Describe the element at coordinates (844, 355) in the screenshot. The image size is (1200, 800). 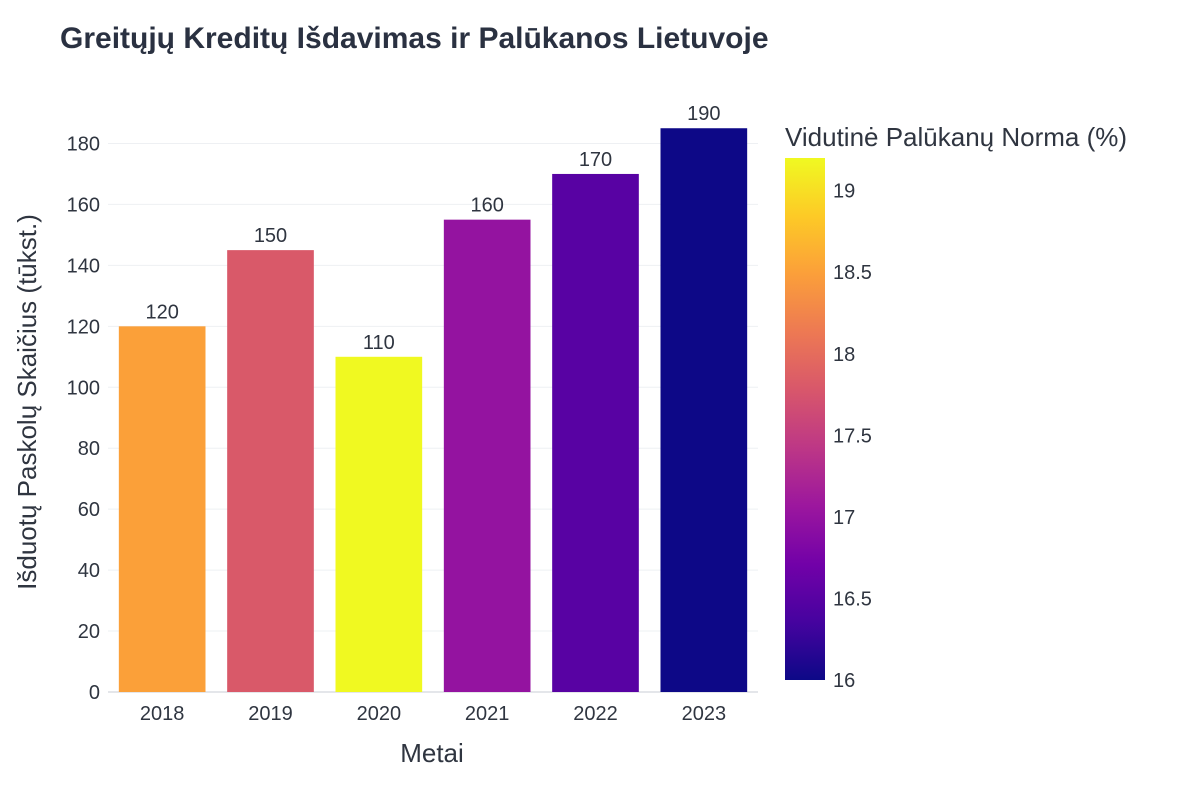
I see `colorbar-tick-label: 18` at that location.